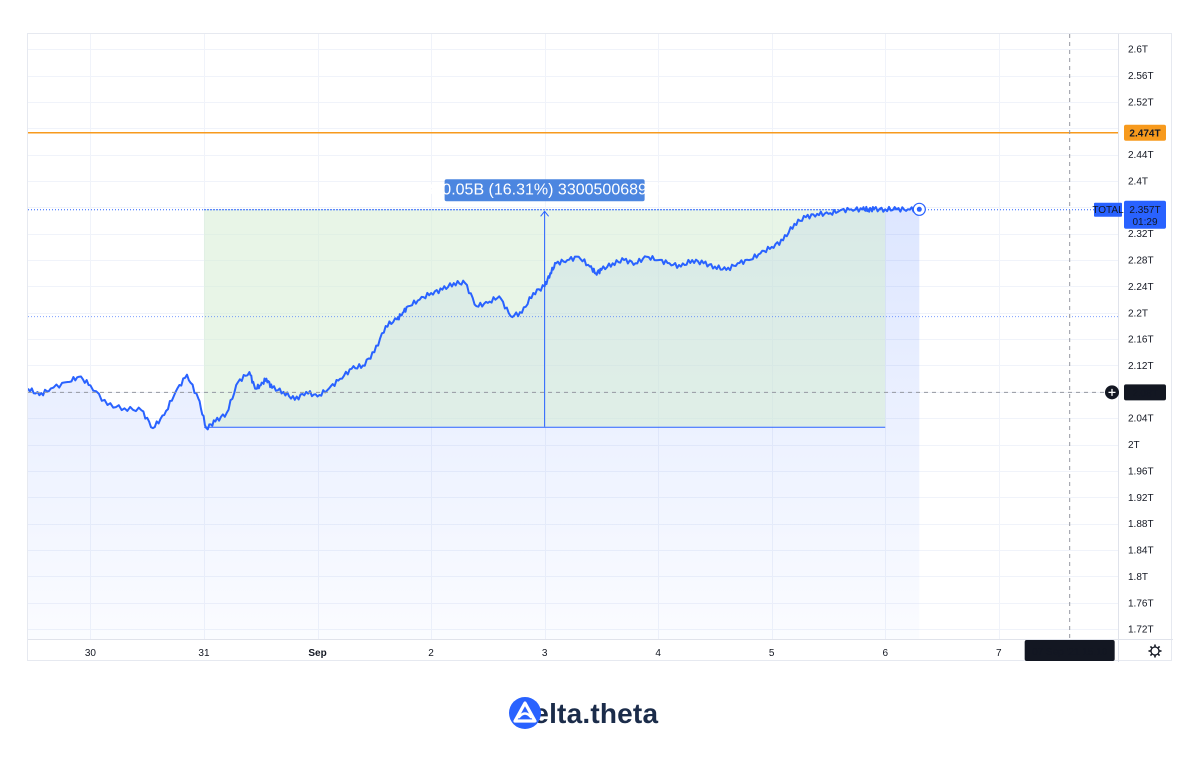  Describe the element at coordinates (885, 653) in the screenshot. I see `x-axis-tick-label: 6` at that location.